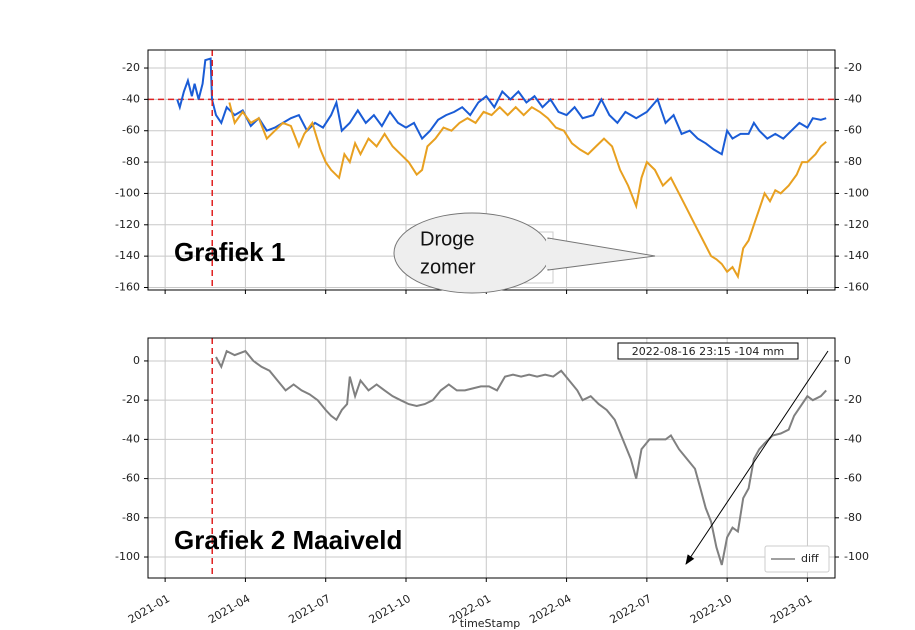 The width and height of the screenshot is (915, 630). Describe the element at coordinates (601, 254) in the screenshot. I see `callout-pointer` at that location.